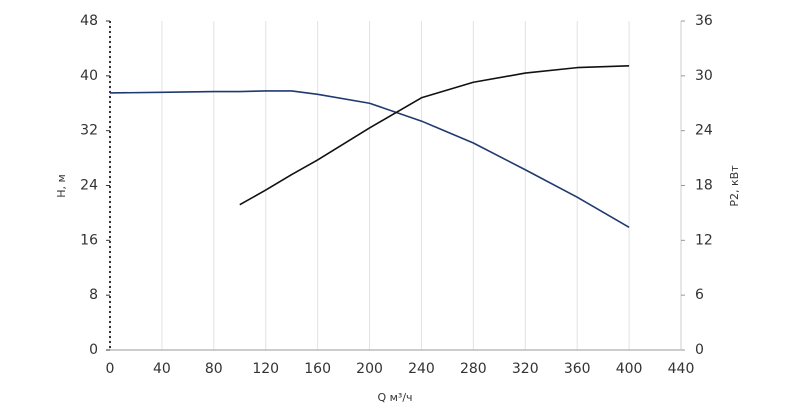 The width and height of the screenshot is (800, 408). I want to click on x-tick-label: 400, so click(629, 369).